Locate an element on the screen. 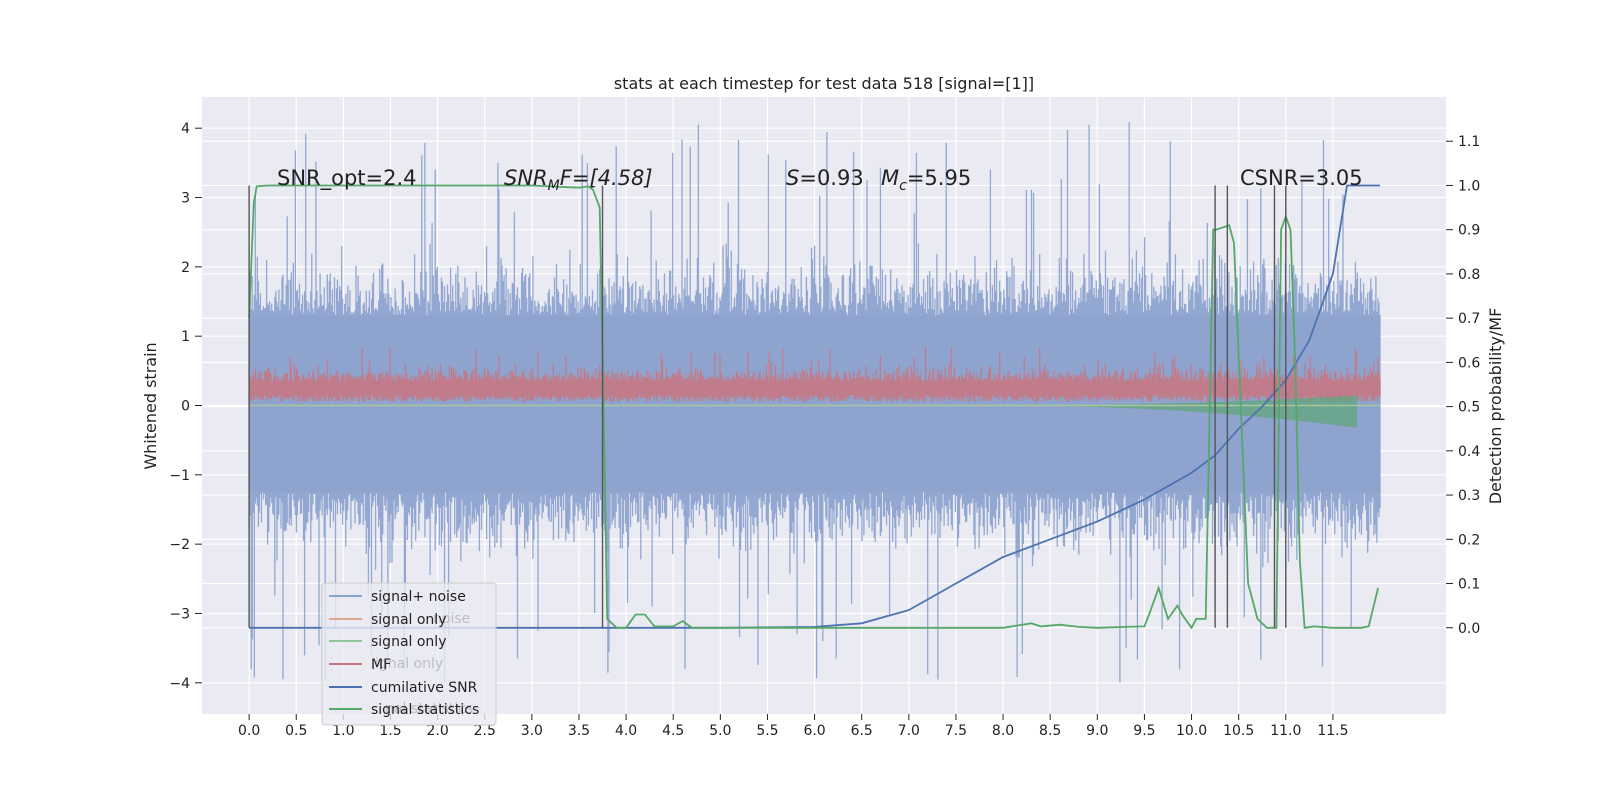  annotation-snr-opt: SNR_opt=2.4 is located at coordinates (347, 178).